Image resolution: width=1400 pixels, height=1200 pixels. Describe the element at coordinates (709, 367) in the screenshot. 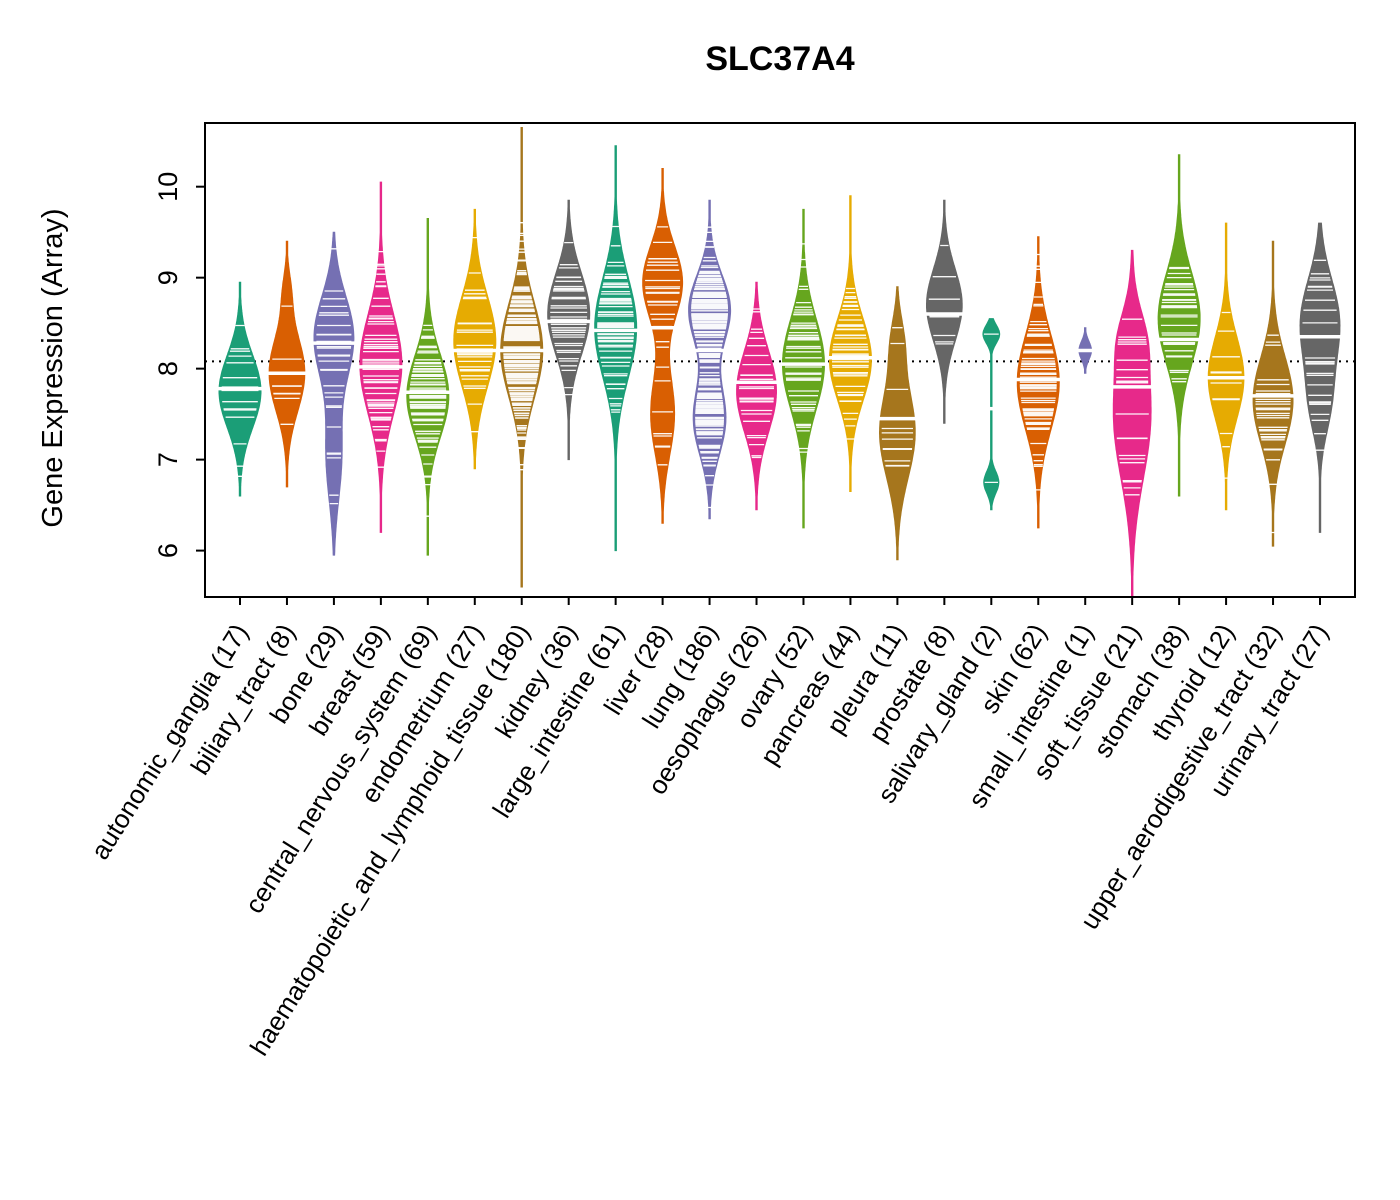

I see `datapoint-ticks-lung` at that location.